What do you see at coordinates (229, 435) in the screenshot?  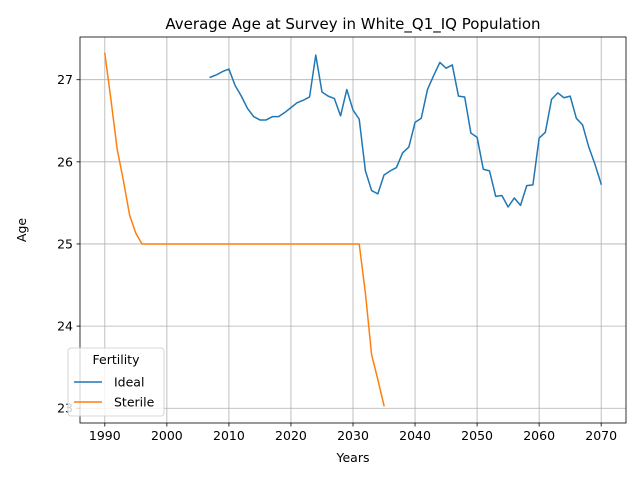 I see `x-tick-label: 2010` at bounding box center [229, 435].